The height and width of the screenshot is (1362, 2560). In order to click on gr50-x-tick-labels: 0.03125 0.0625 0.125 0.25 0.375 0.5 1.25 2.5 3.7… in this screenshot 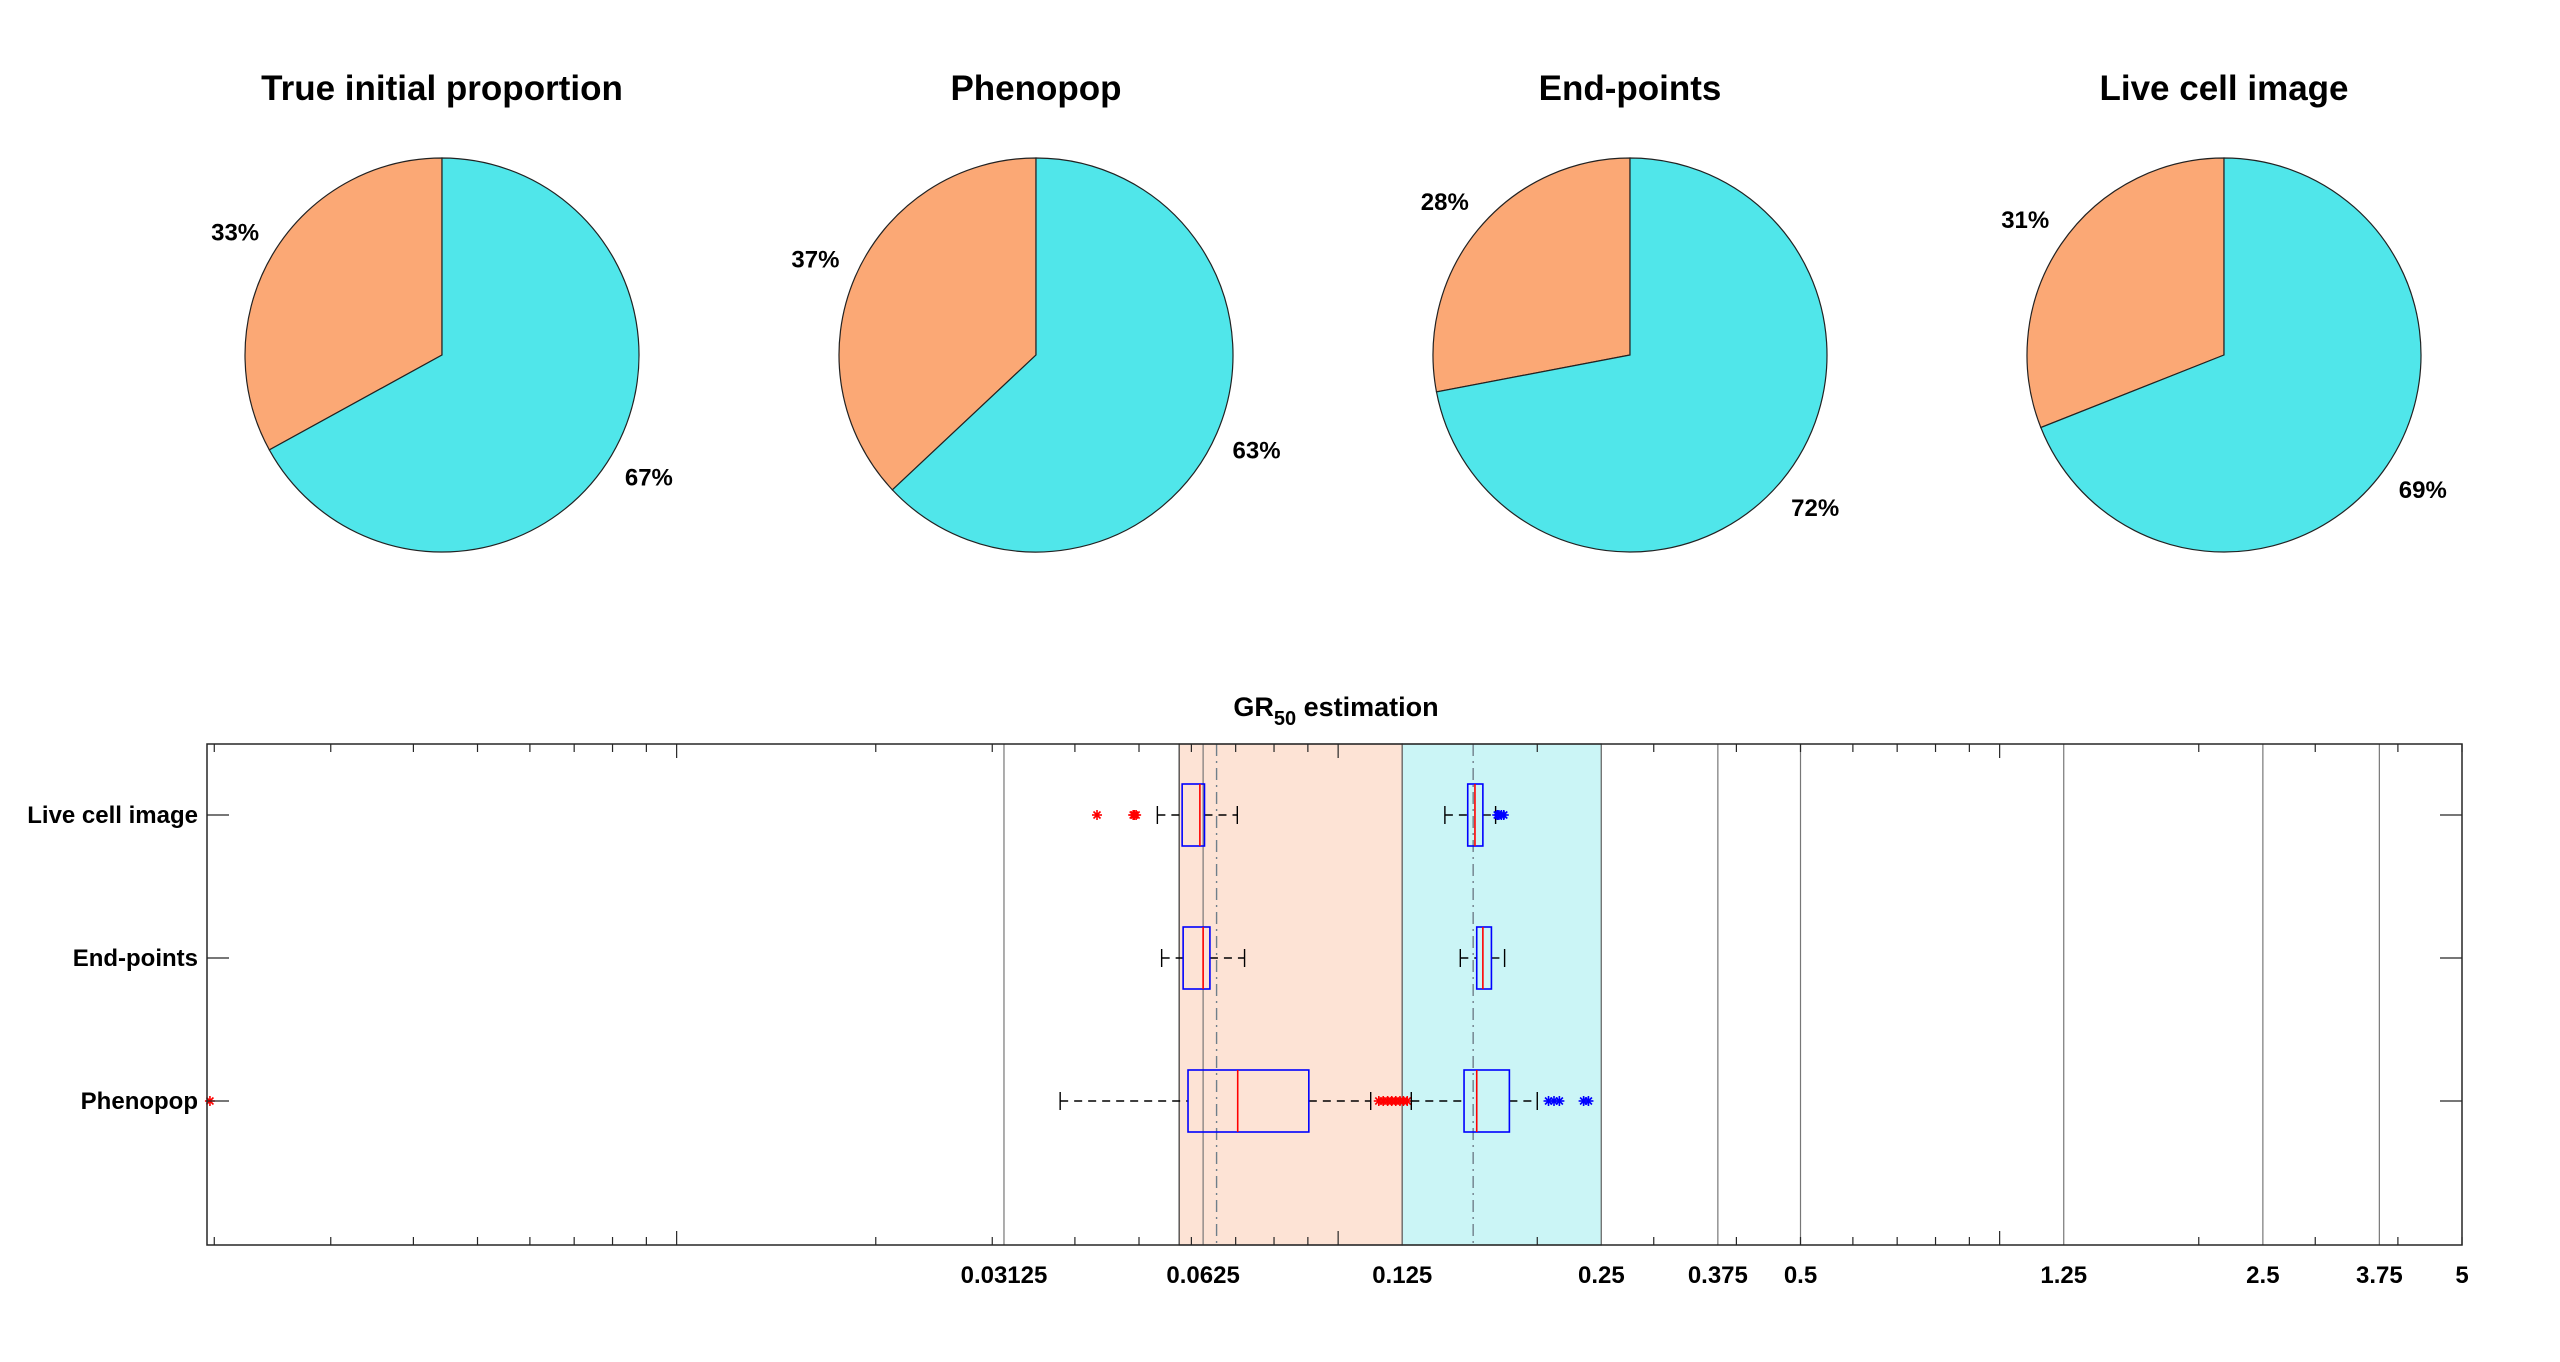, I will do `click(1715, 1275)`.